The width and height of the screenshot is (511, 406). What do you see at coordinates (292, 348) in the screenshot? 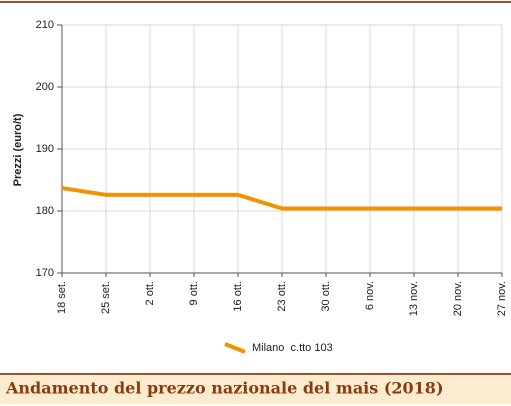
I see `legend-label: Milano c.tto 103` at bounding box center [292, 348].